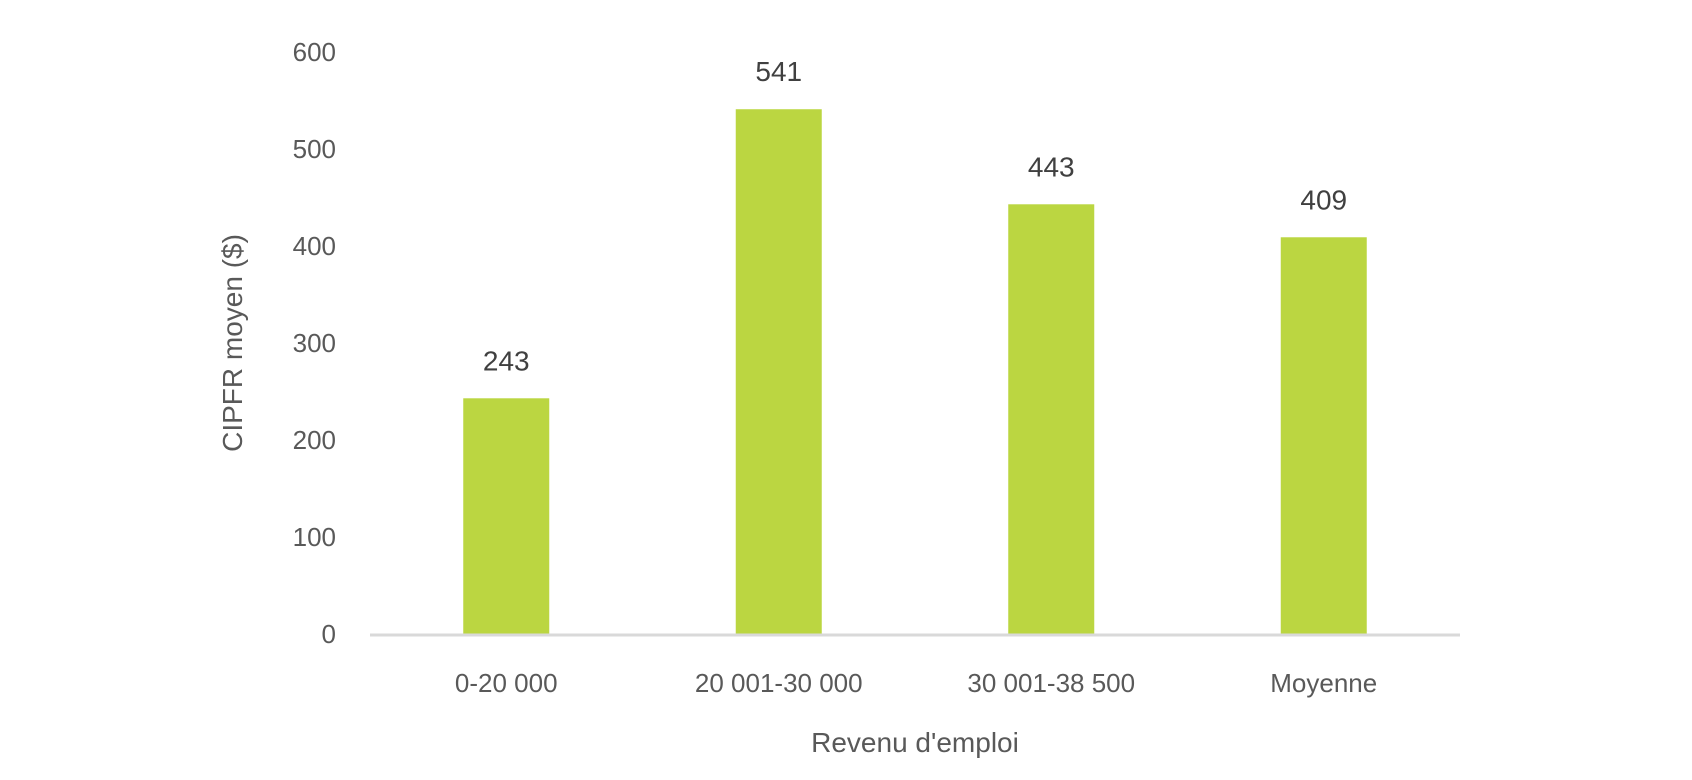 Image resolution: width=1692 pixels, height=780 pixels. I want to click on x-tick-label: 30 001-38 500, so click(1051, 683).